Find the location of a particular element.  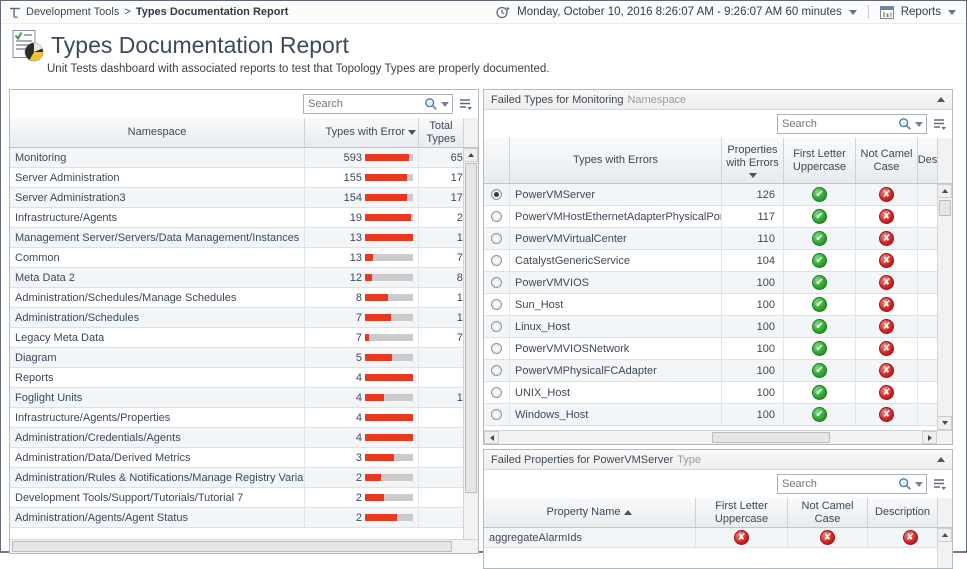

column-header-property-name: Property Name is located at coordinates (590, 512).